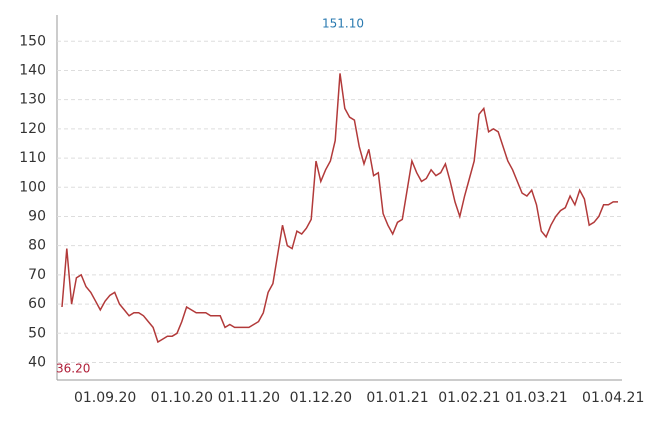  Describe the element at coordinates (32, 70) in the screenshot. I see `y-tick-label: 140` at that location.